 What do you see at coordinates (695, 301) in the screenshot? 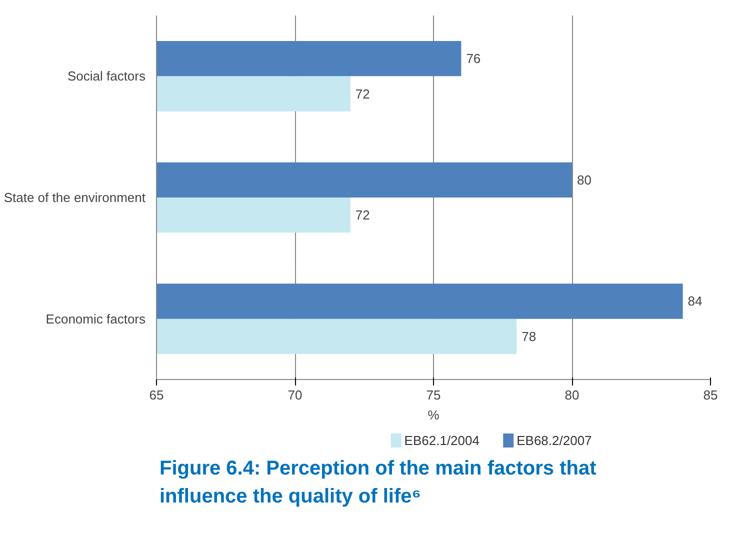
I see `data-label: 84` at bounding box center [695, 301].